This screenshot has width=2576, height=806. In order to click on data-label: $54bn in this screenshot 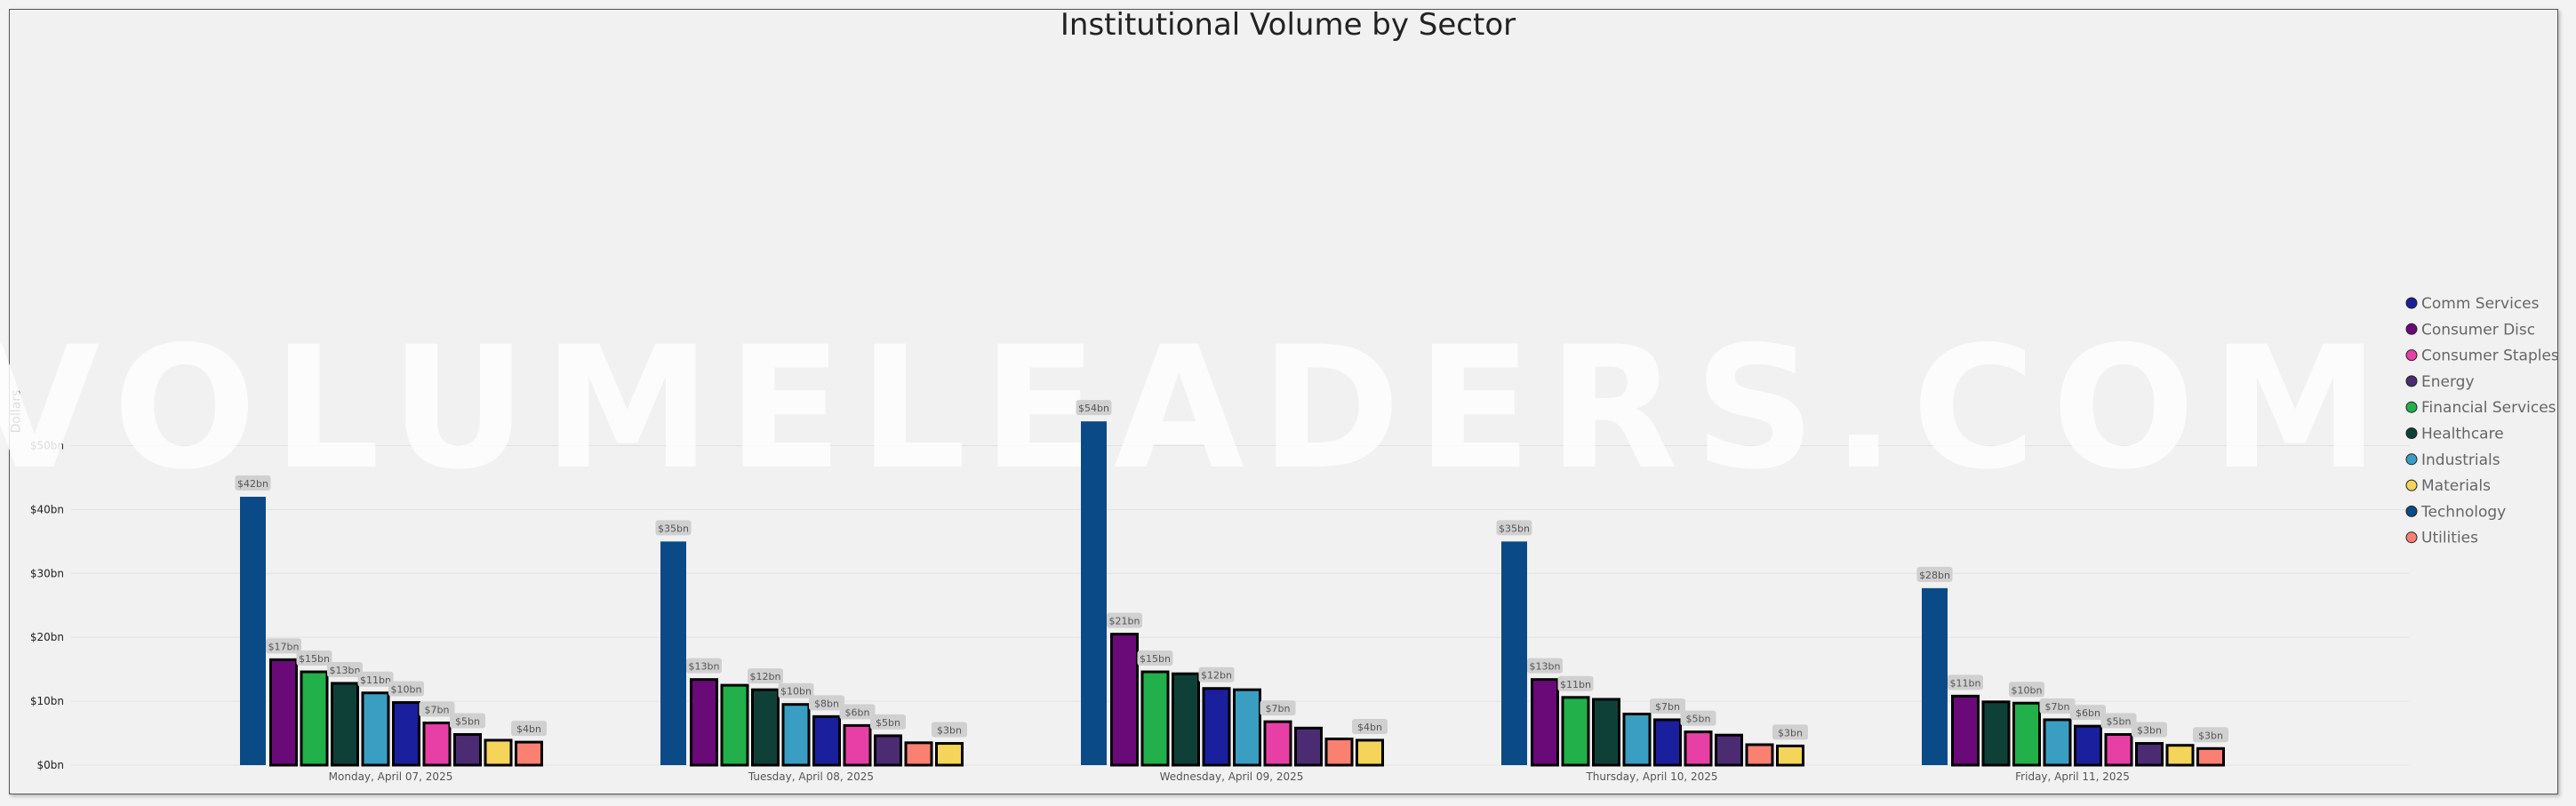, I will do `click(1093, 408)`.